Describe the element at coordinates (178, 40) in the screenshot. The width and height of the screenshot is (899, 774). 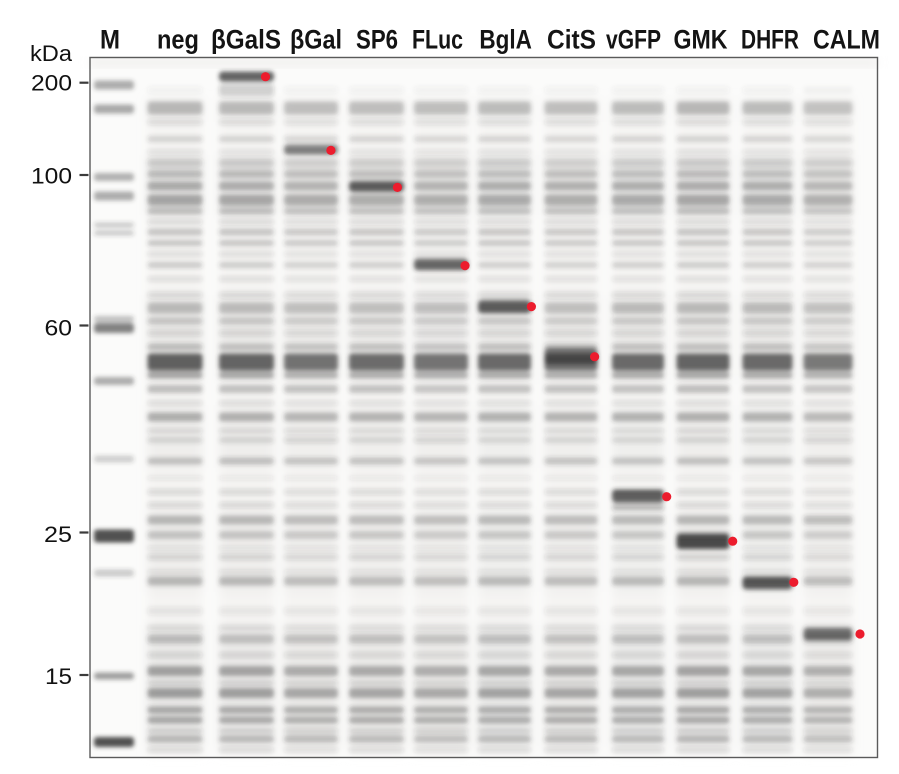
I see `svg-text: neg` at that location.